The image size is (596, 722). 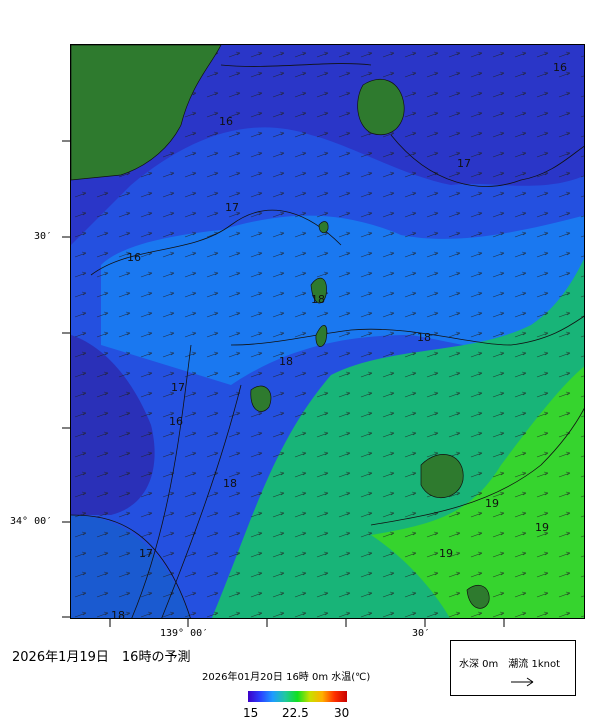 What do you see at coordinates (318, 290) in the screenshot?
I see `island-niijima` at bounding box center [318, 290].